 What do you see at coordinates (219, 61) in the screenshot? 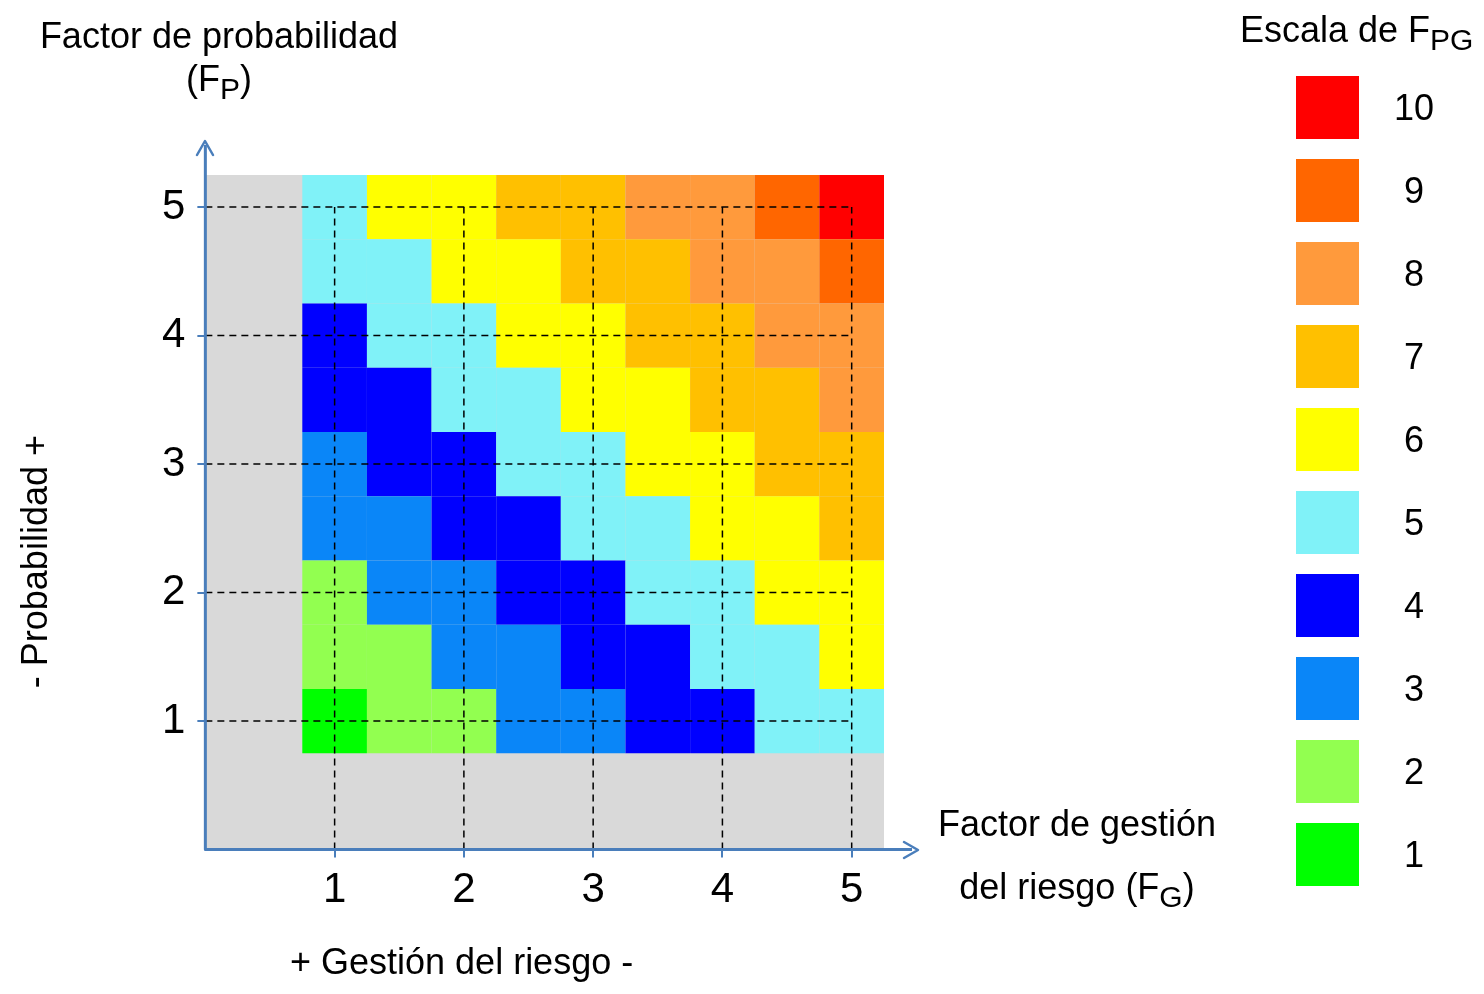
I see `y-axis-title: Factor de probabilidad (F$_{P}$)` at bounding box center [219, 61].